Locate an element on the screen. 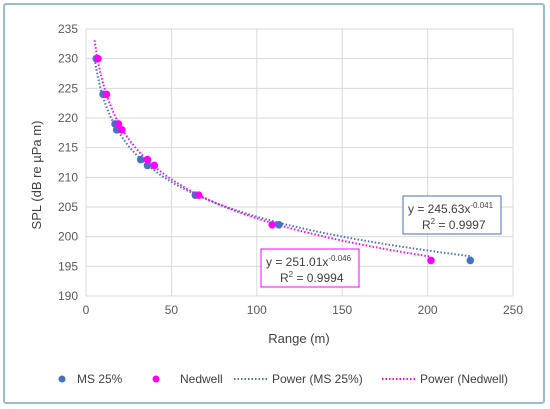  equation-box-nedwell-border is located at coordinates (310, 268).